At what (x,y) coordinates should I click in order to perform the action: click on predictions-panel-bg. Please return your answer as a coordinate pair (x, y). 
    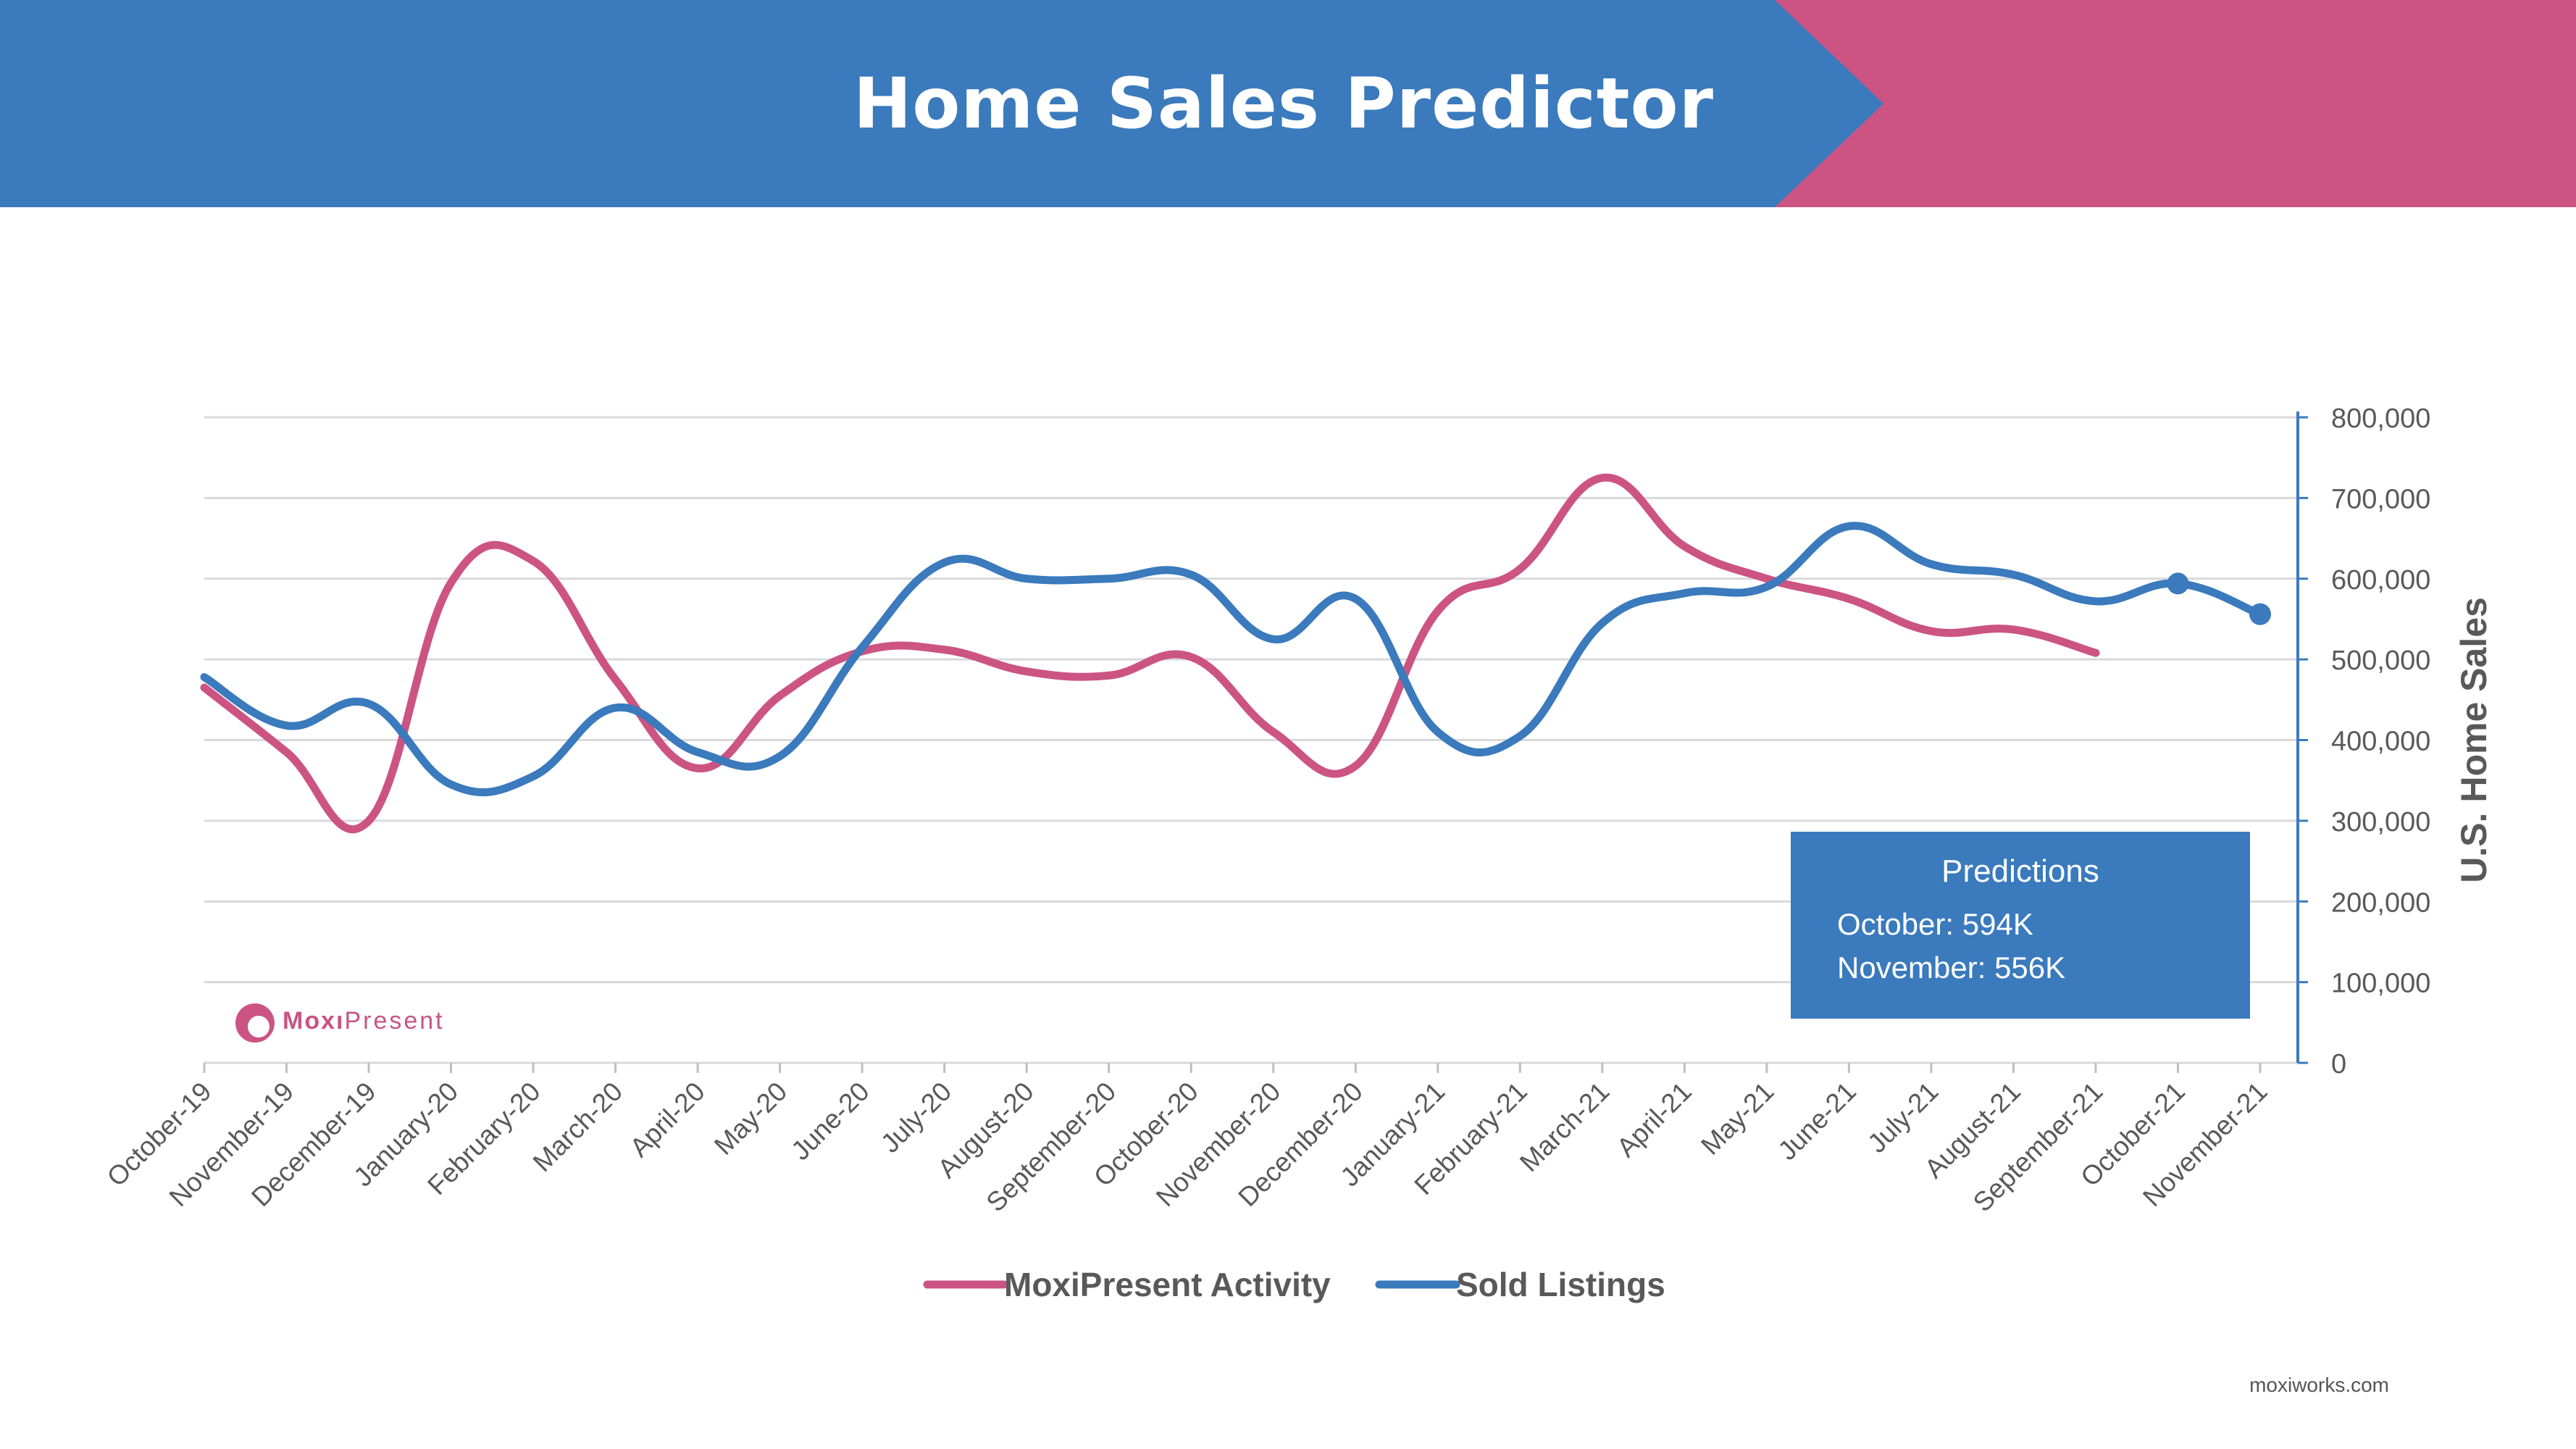
    Looking at the image, I should click on (2020, 925).